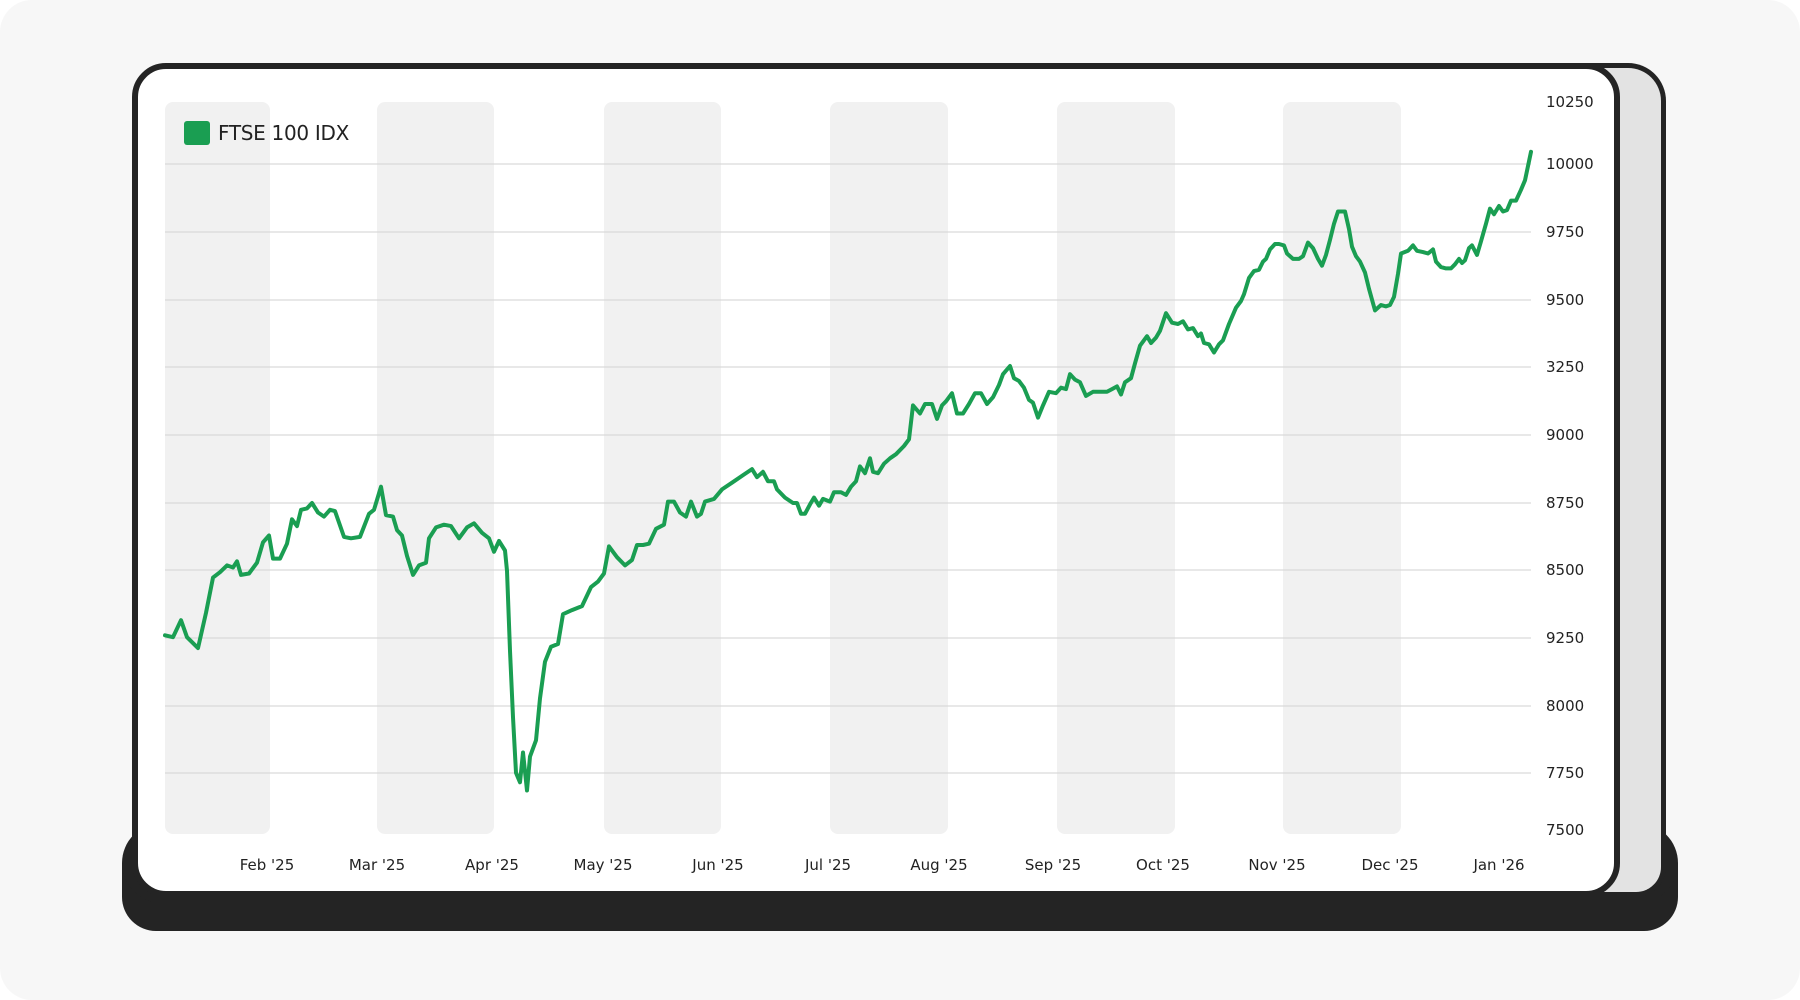 The image size is (1800, 1000). What do you see at coordinates (939, 865) in the screenshot?
I see `x-tick-label: Aug '25` at bounding box center [939, 865].